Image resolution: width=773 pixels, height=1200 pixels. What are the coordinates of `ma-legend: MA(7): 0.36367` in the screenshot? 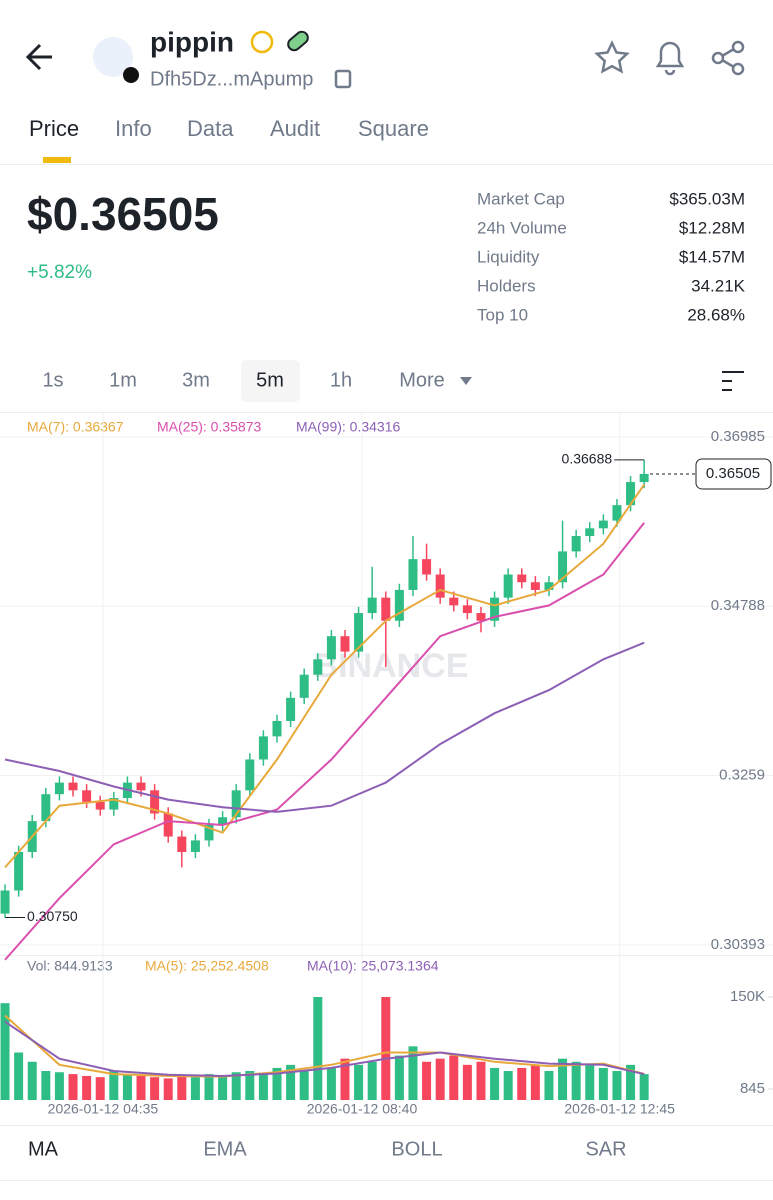 It's located at (75, 427).